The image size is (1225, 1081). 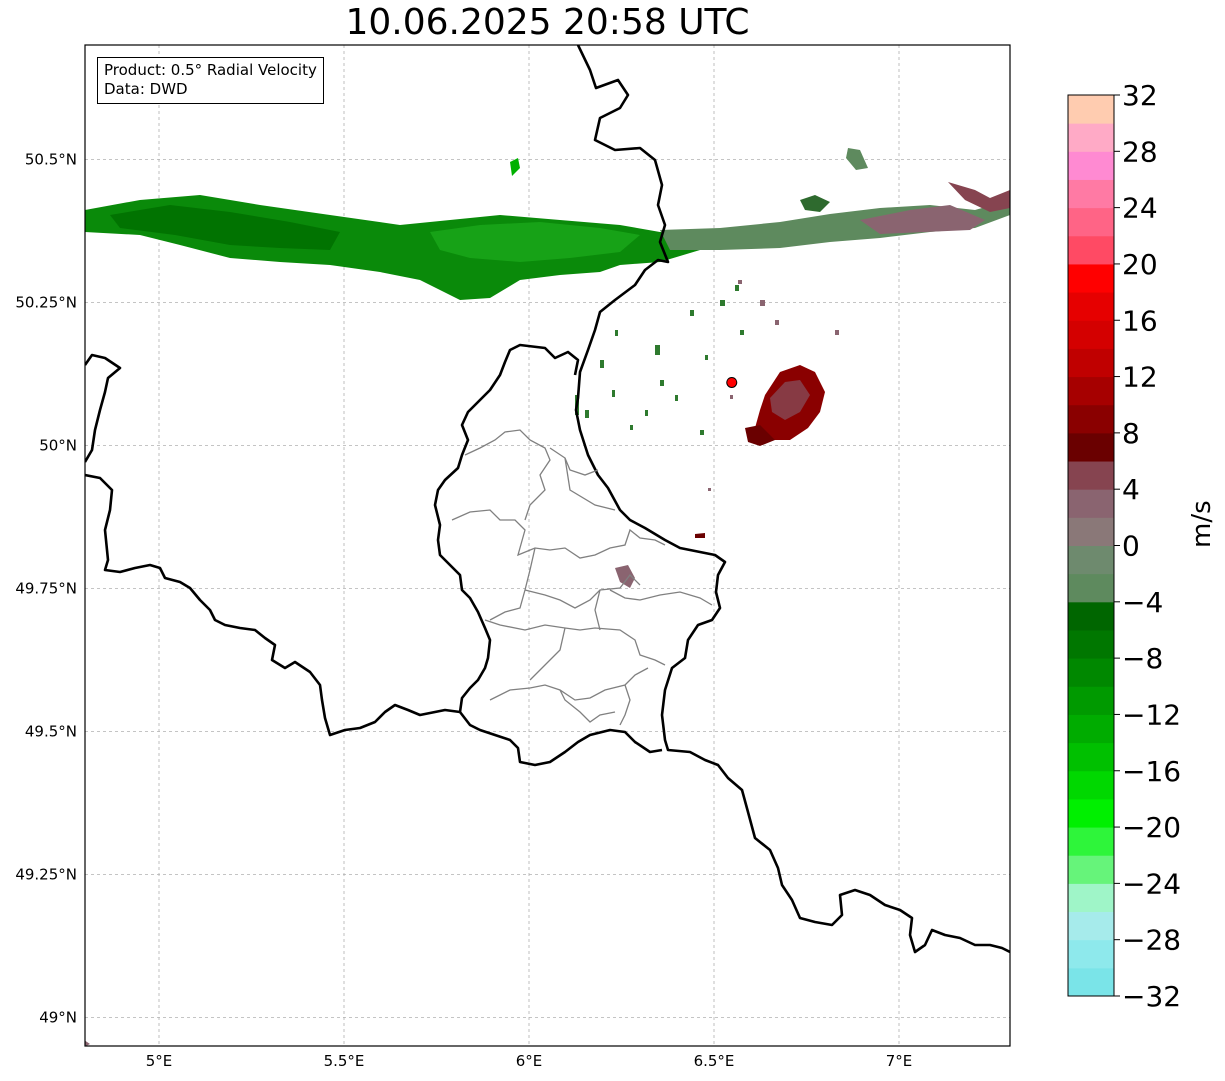 I want to click on lon-tick-label: 7°E, so click(x=899, y=1061).